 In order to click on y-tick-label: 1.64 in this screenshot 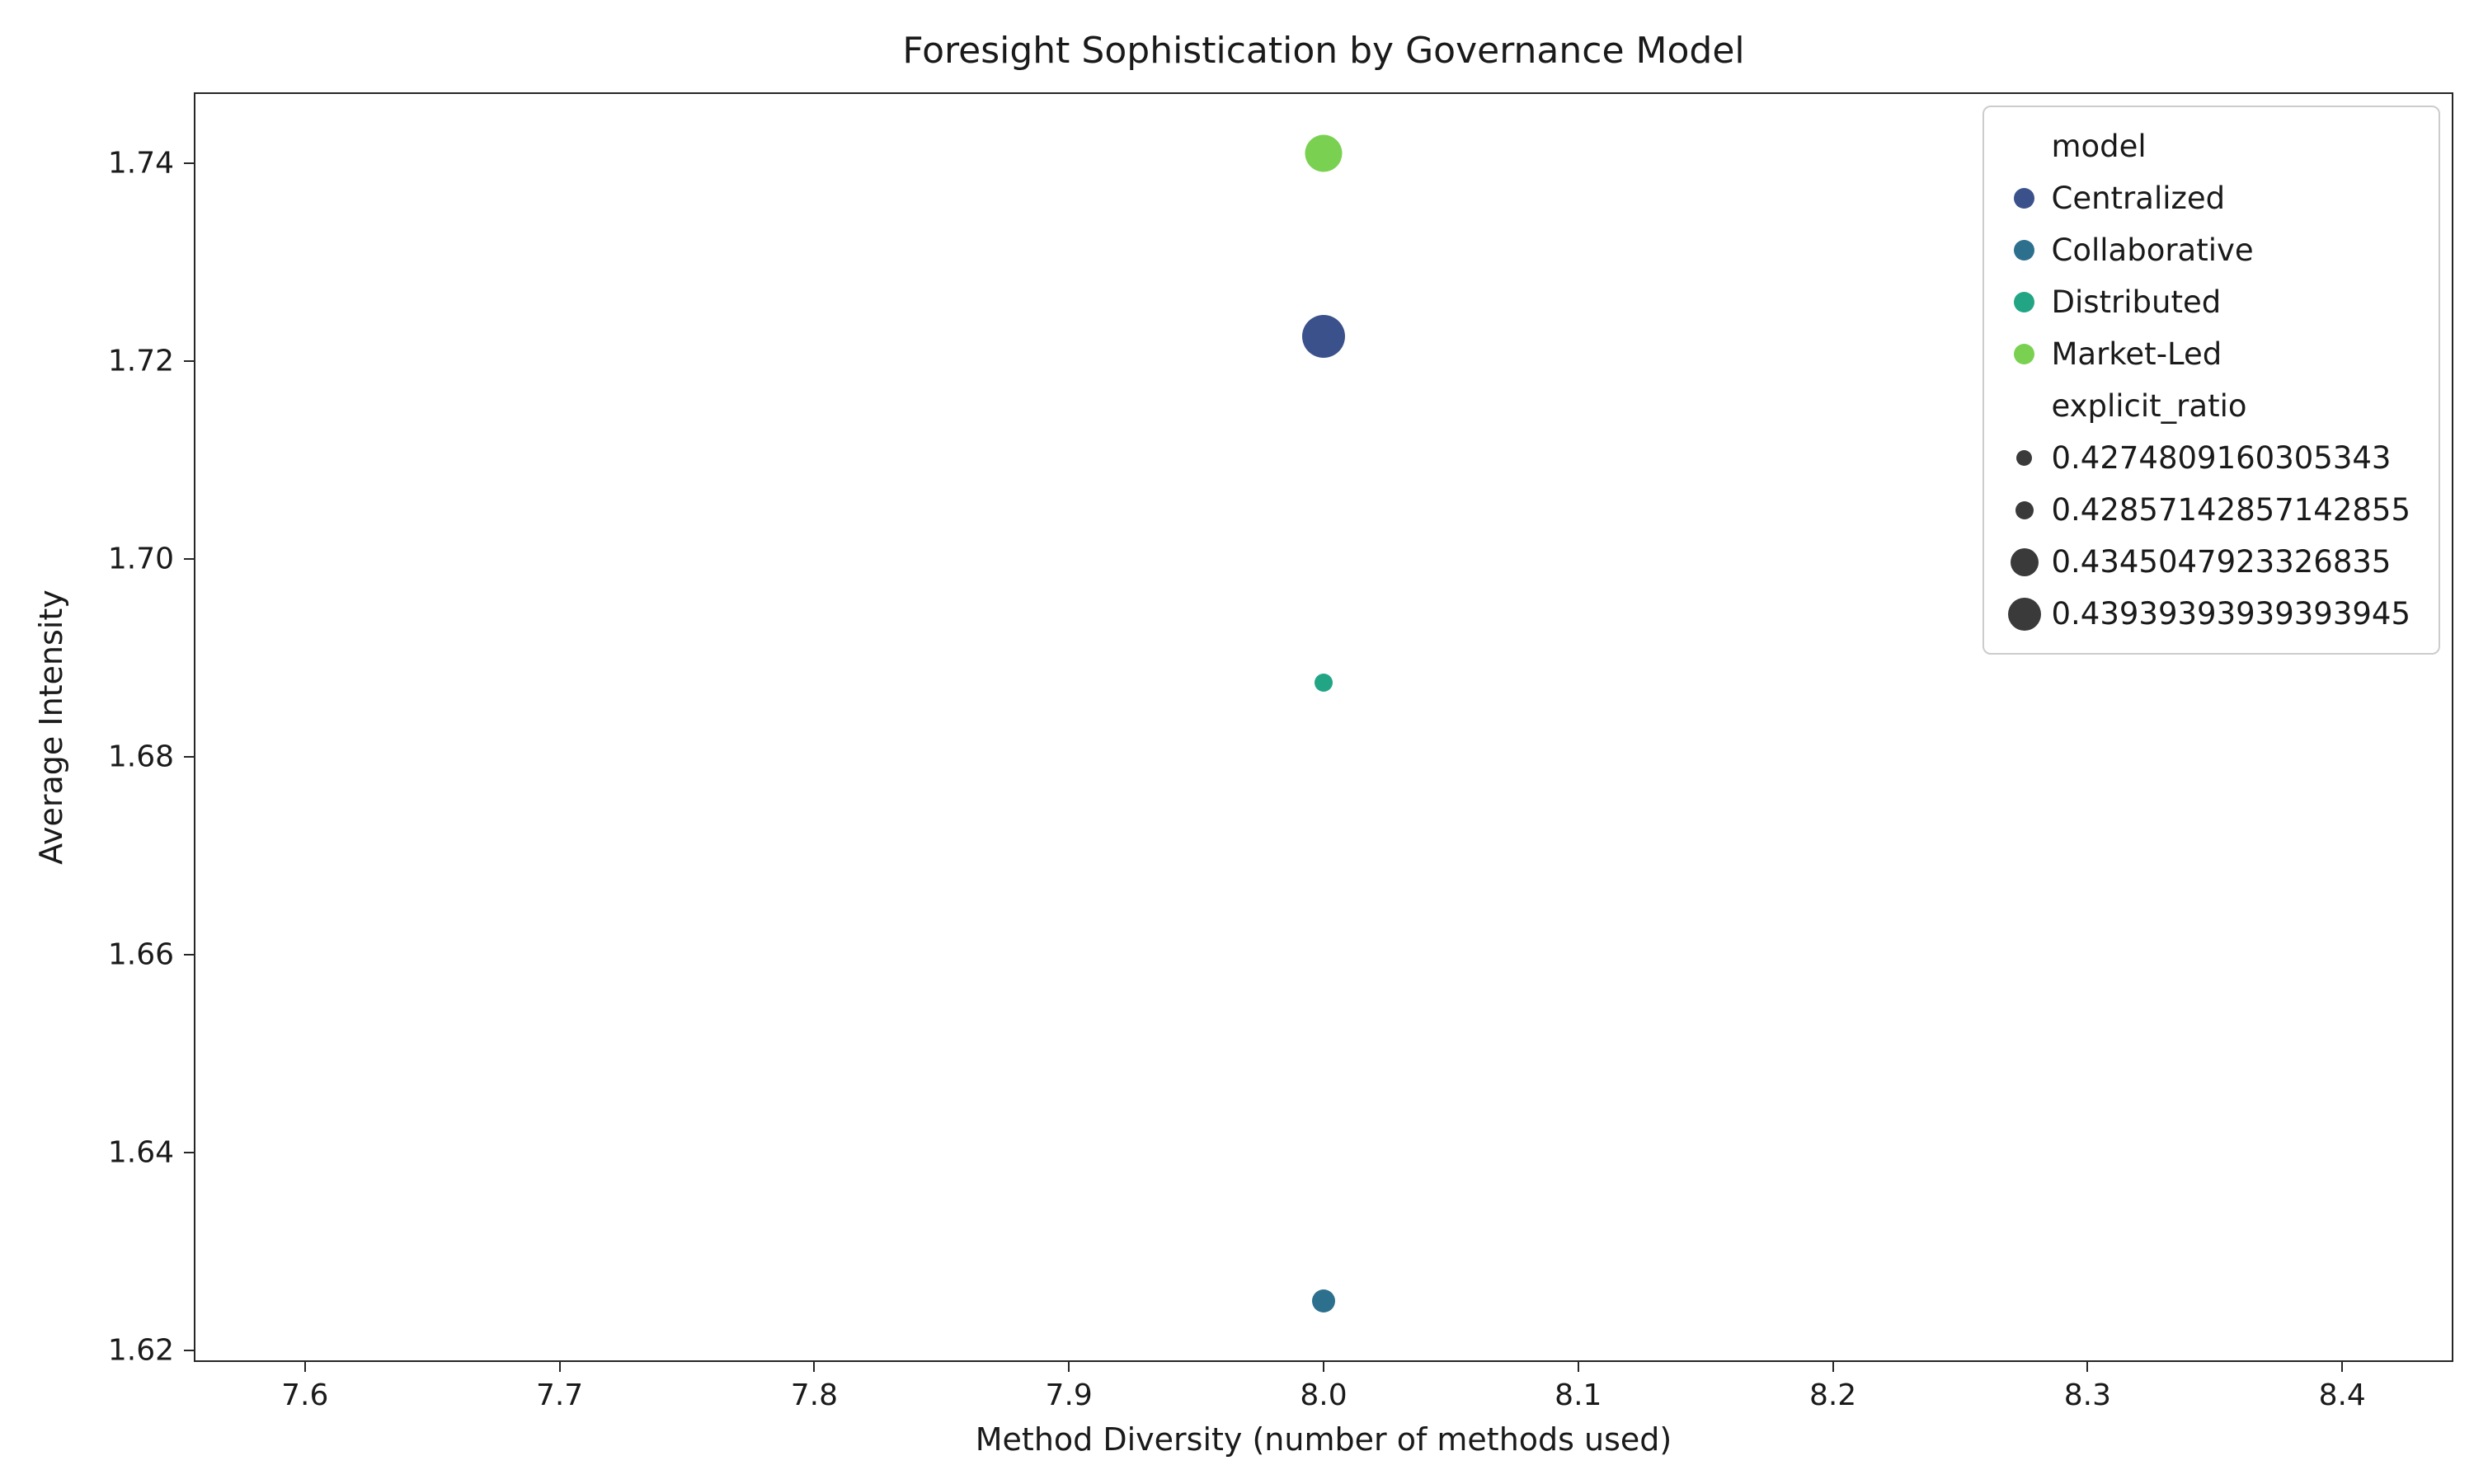, I will do `click(140, 1152)`.